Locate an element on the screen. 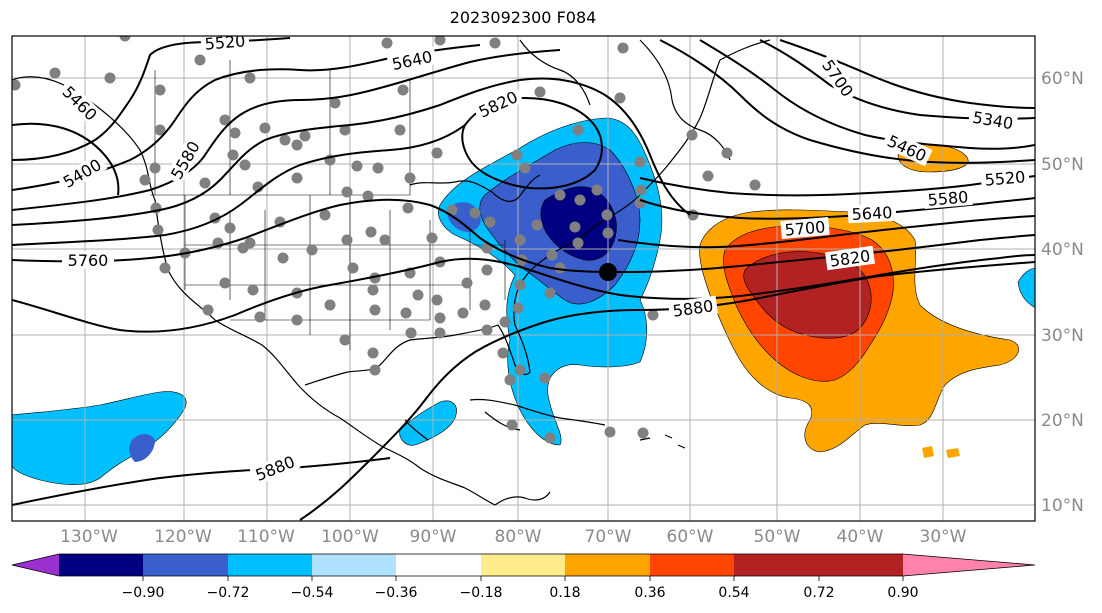 The height and width of the screenshot is (613, 1102). contour-label: 5580 is located at coordinates (948, 198).